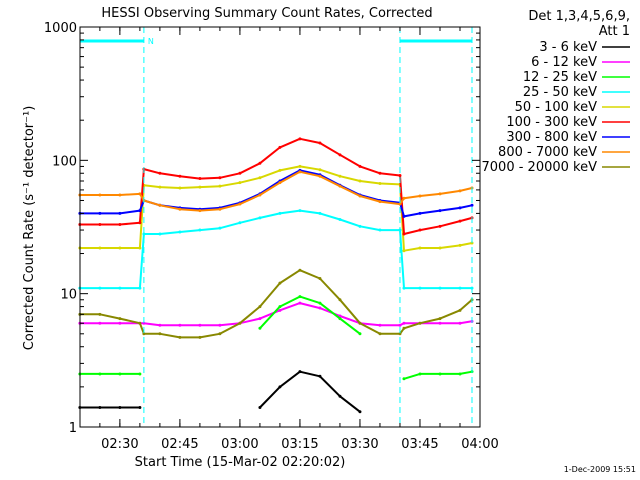 The height and width of the screenshot is (480, 640). Describe the element at coordinates (179, 444) in the screenshot. I see `x-tick-label: 02:45` at that location.